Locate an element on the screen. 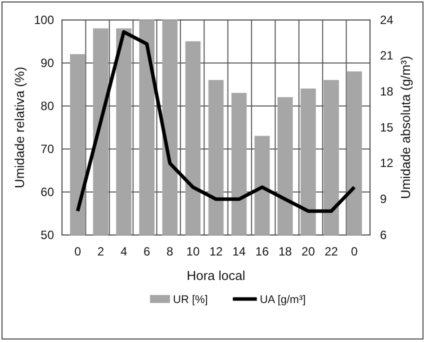  x-tick-label: 22 is located at coordinates (331, 251).